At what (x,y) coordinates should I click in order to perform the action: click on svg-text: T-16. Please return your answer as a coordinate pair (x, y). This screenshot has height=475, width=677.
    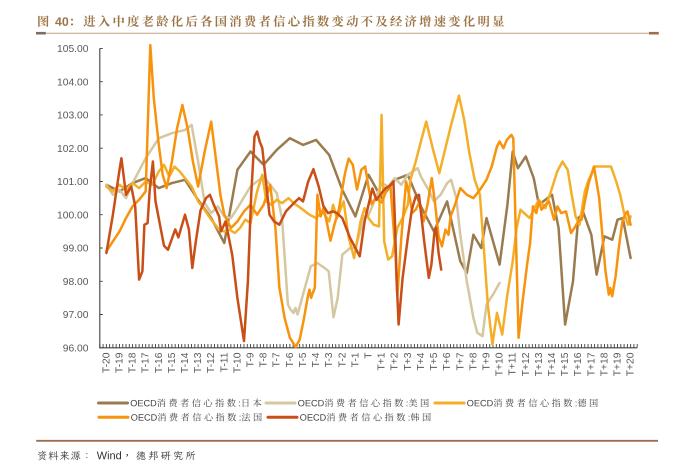
    Looking at the image, I should click on (159, 362).